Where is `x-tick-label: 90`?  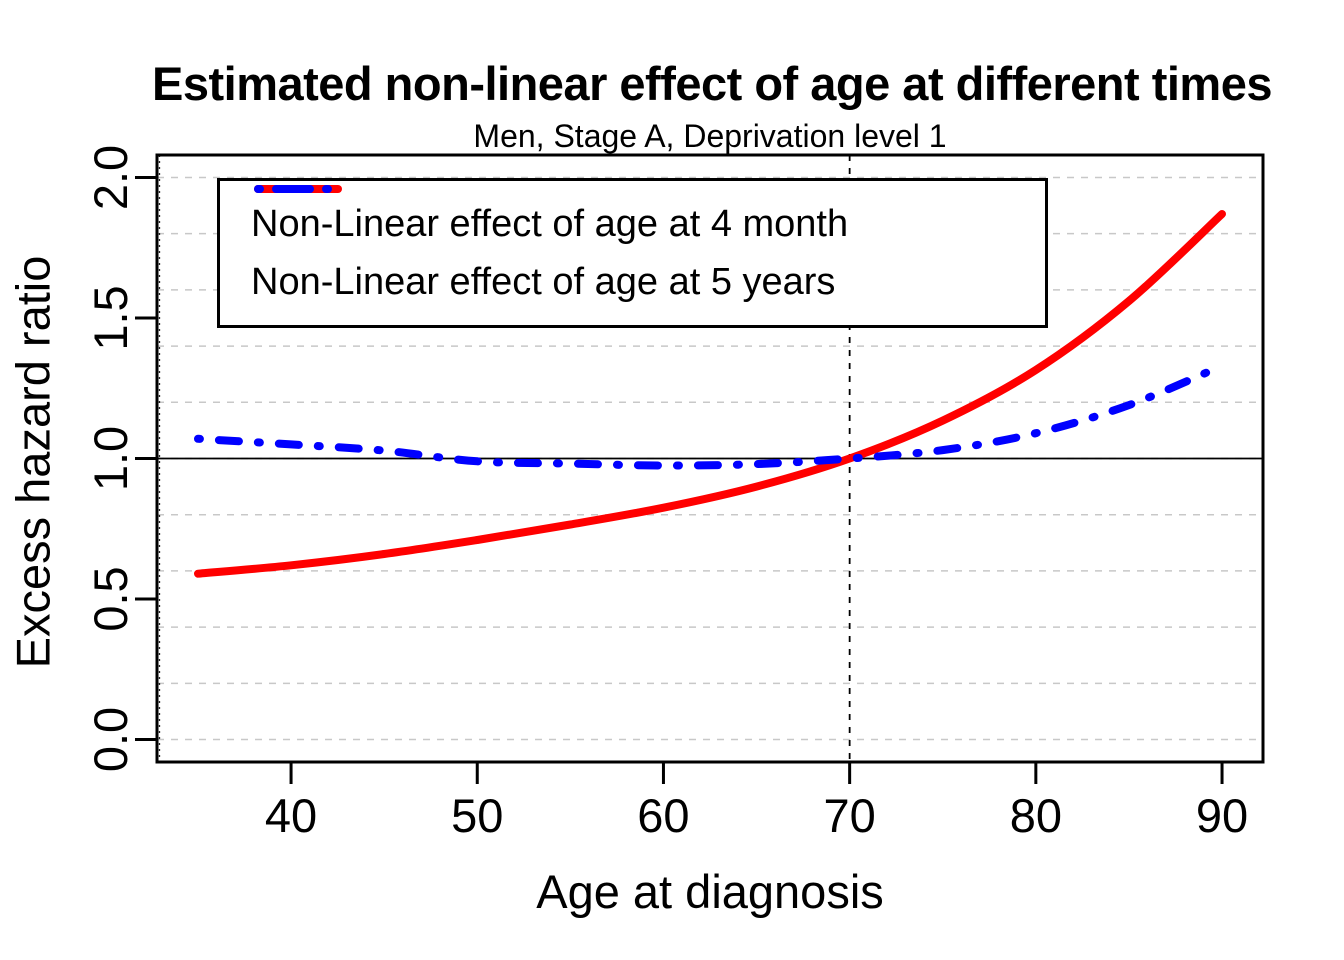
x-tick-label: 90 is located at coordinates (1222, 815).